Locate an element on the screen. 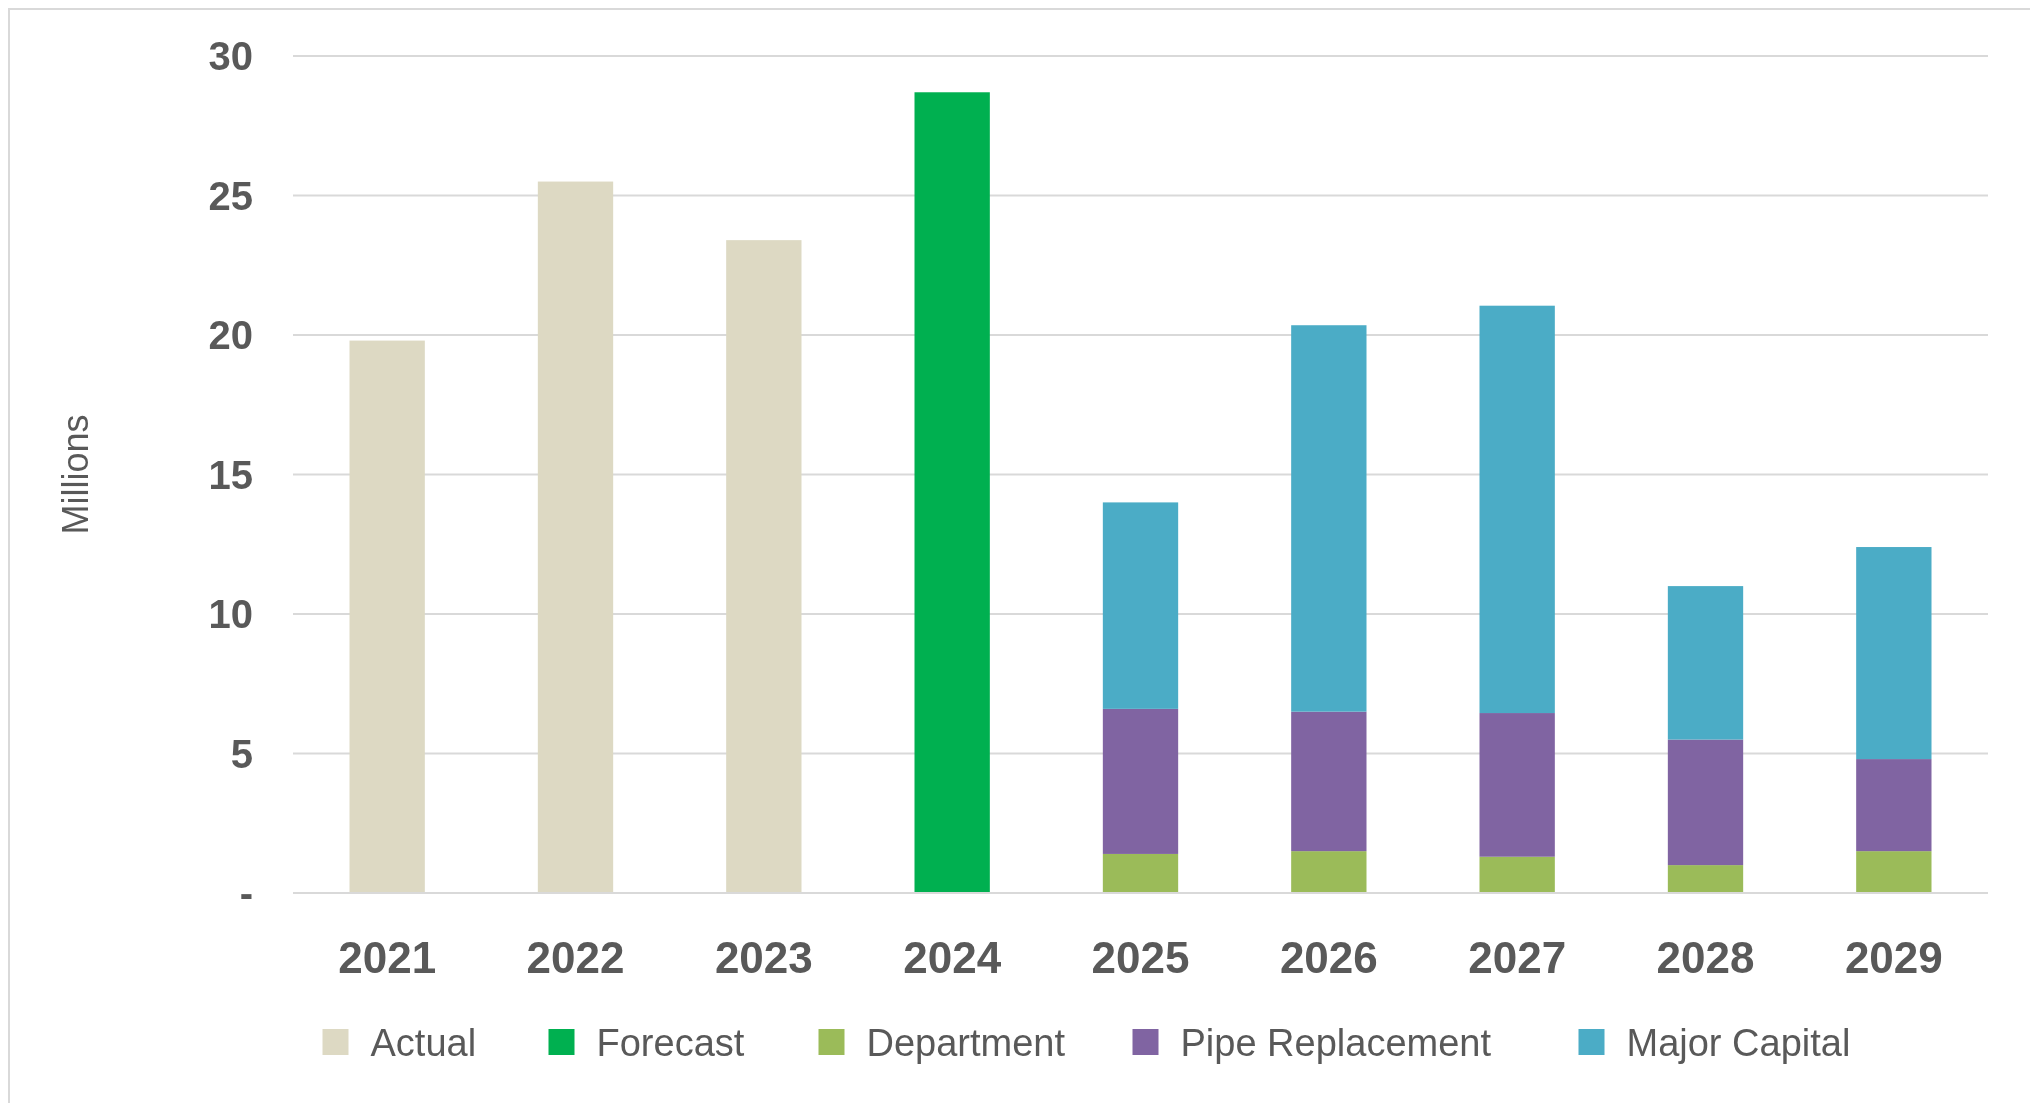  x-tick-label: 2021 is located at coordinates (387, 957).